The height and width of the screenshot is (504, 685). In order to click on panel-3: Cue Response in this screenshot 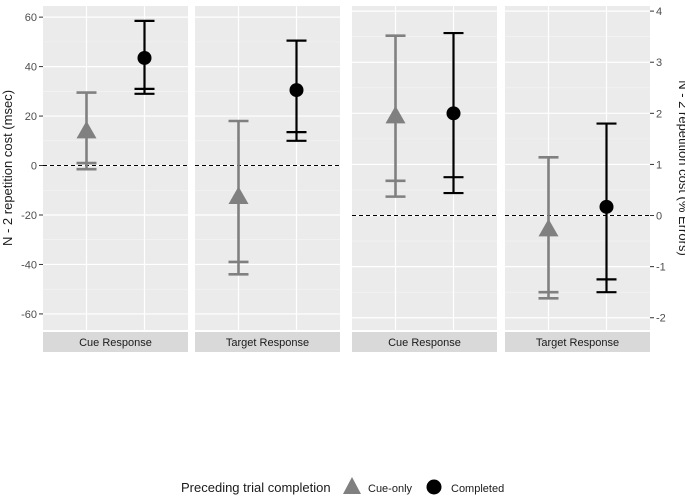, I will do `click(424, 179)`.